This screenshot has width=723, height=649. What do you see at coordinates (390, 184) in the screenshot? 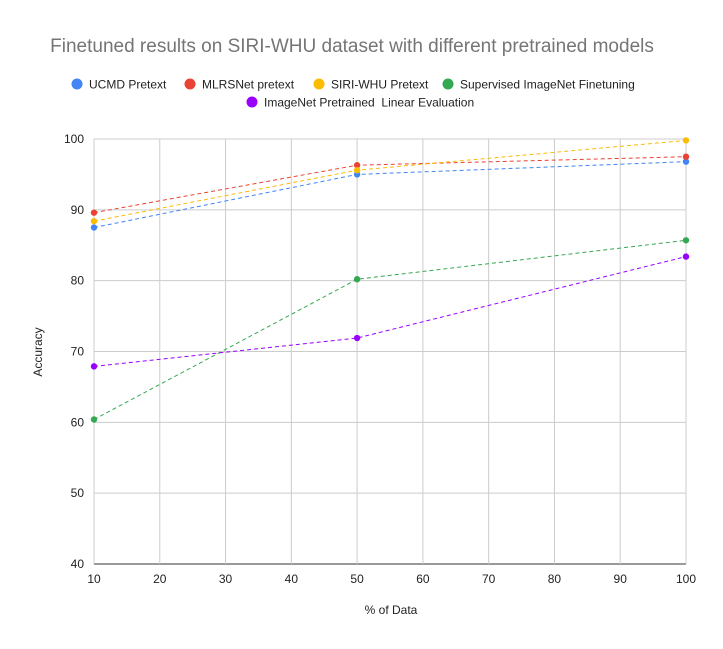
I see `series-mlrsnet-pretext` at bounding box center [390, 184].